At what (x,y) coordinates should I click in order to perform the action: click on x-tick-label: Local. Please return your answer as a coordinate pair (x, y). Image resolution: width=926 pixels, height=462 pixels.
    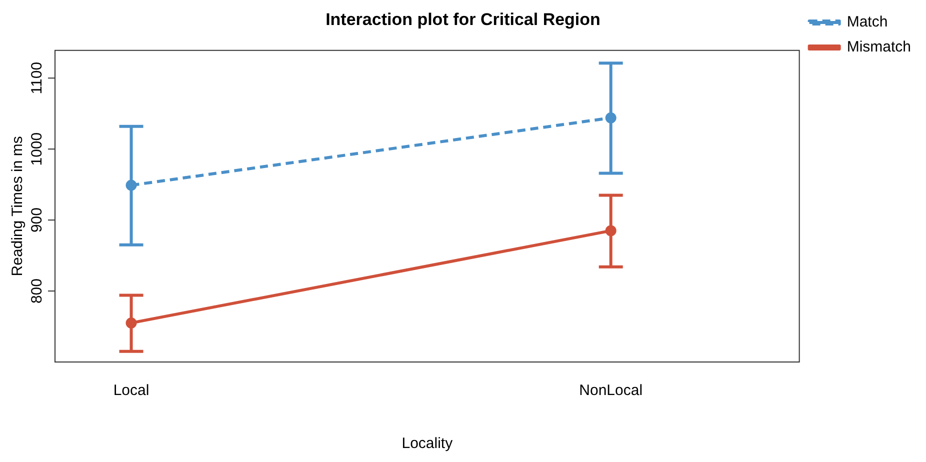
    Looking at the image, I should click on (131, 391).